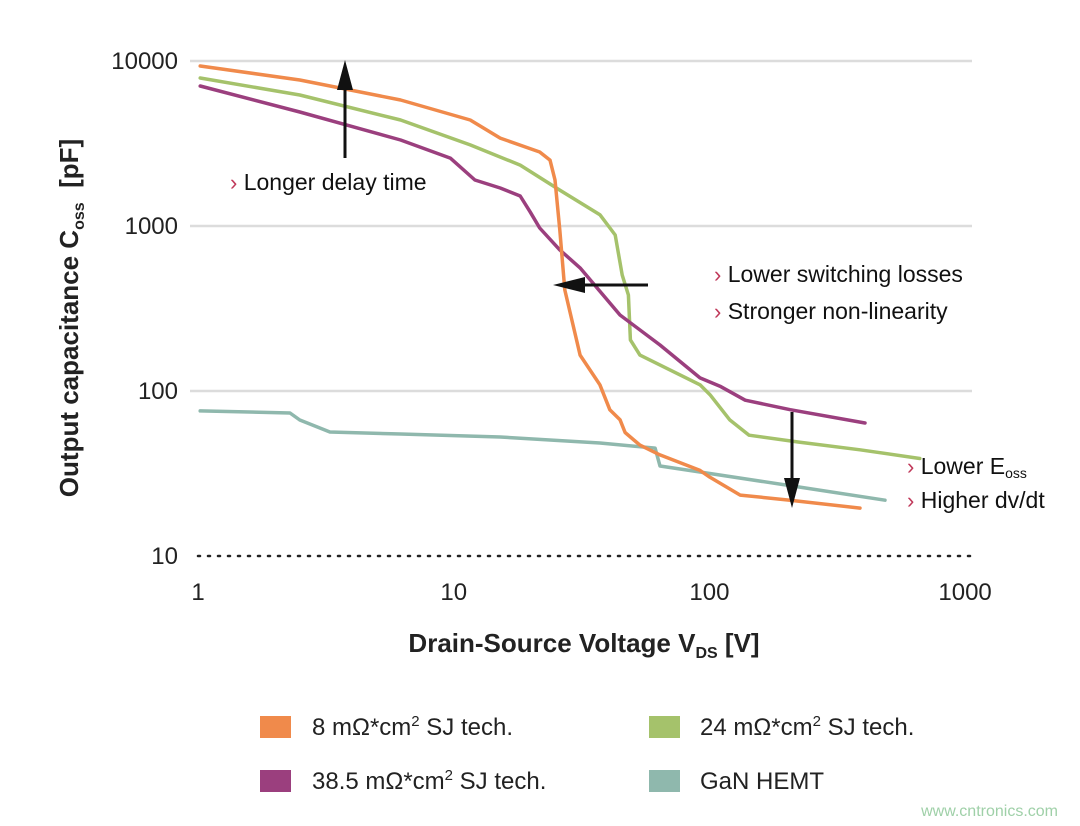 The image size is (1080, 826). Describe the element at coordinates (412, 727) in the screenshot. I see `legend-label-8: 8 mΩ*cm2 SJ tech.` at that location.